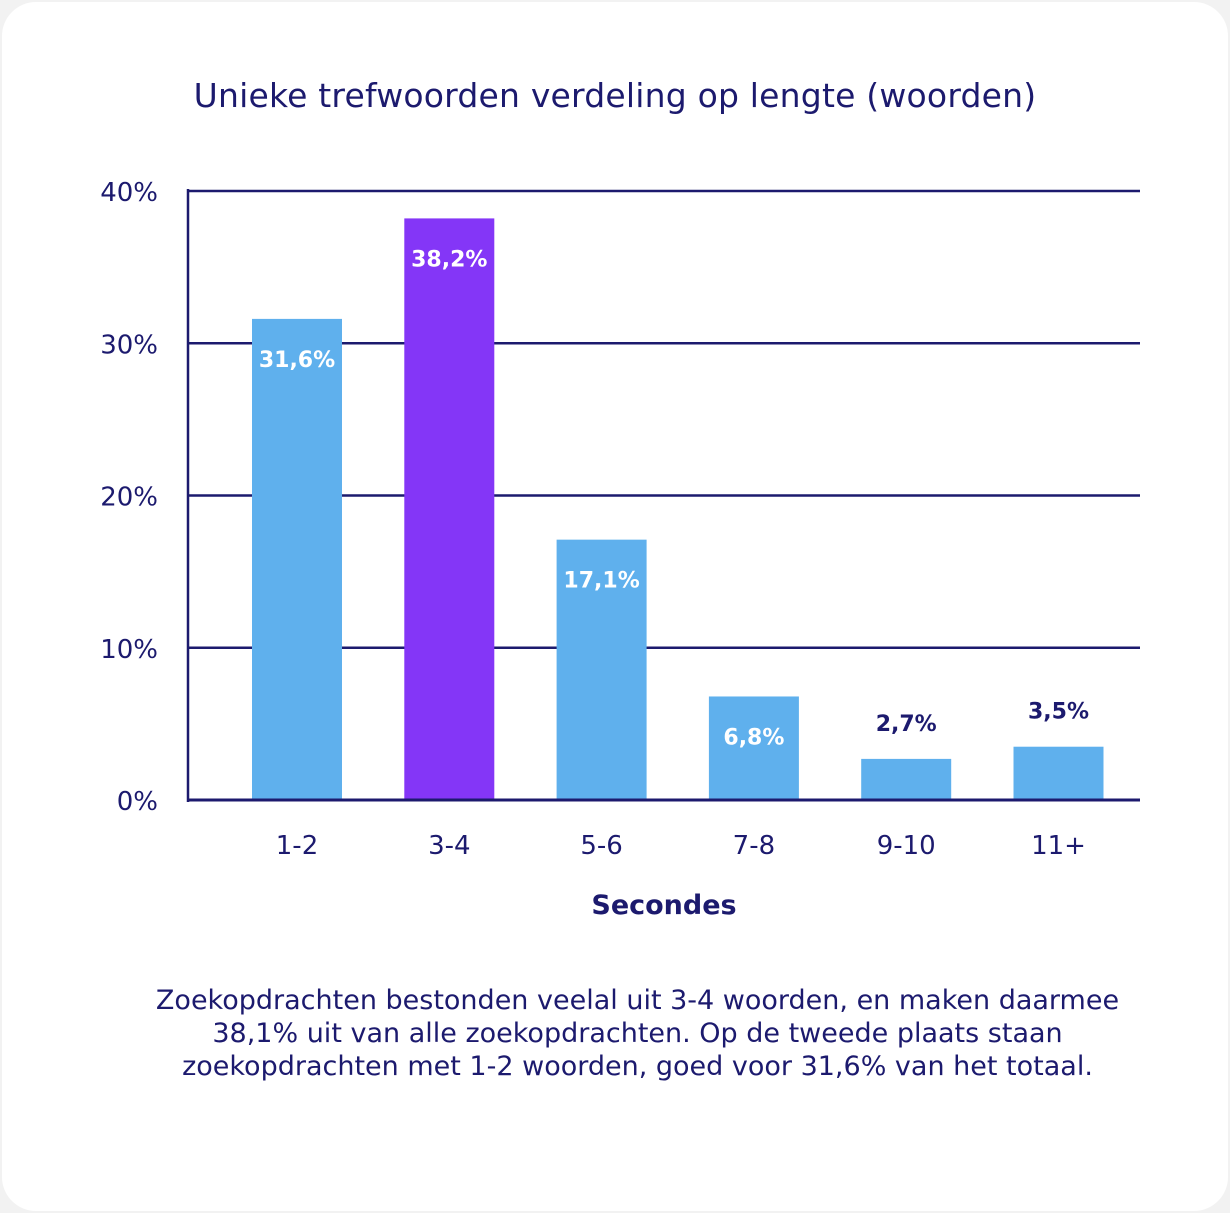 Image resolution: width=1230 pixels, height=1213 pixels. Describe the element at coordinates (297, 846) in the screenshot. I see `x-tick-label: 1-2` at that location.